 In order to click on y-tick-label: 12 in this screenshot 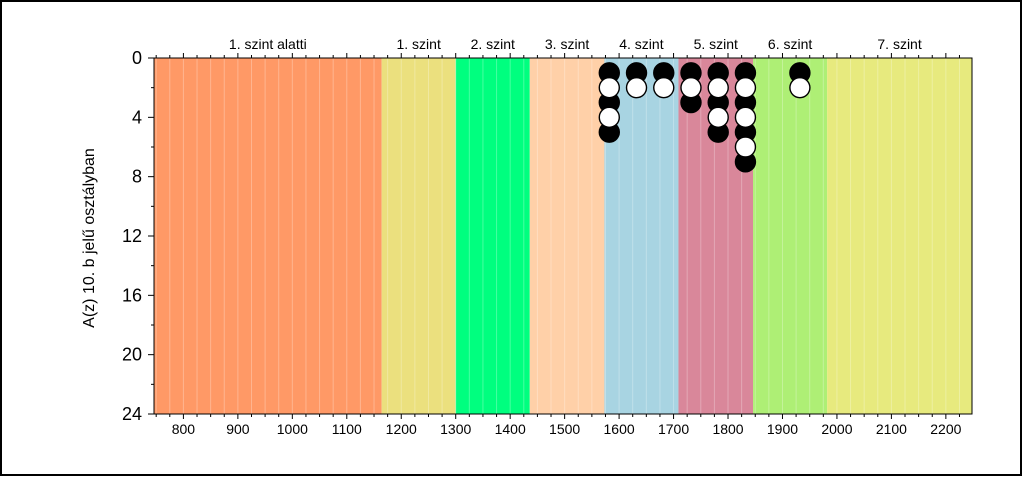, I will do `click(132, 236)`.